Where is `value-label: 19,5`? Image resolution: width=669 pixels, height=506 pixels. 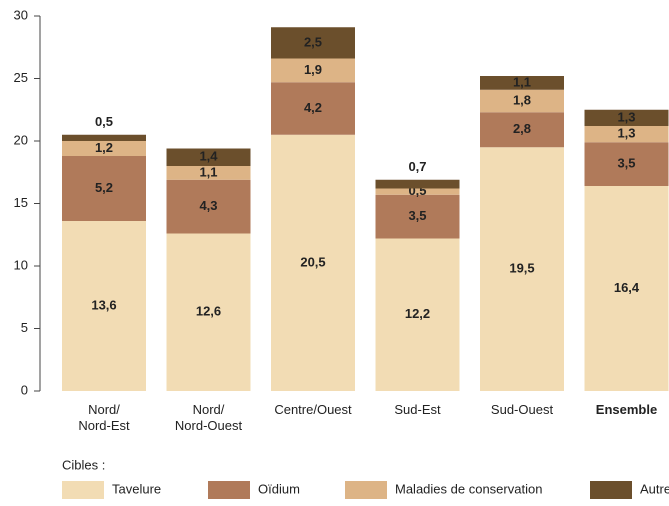 value-label: 19,5 is located at coordinates (521, 268).